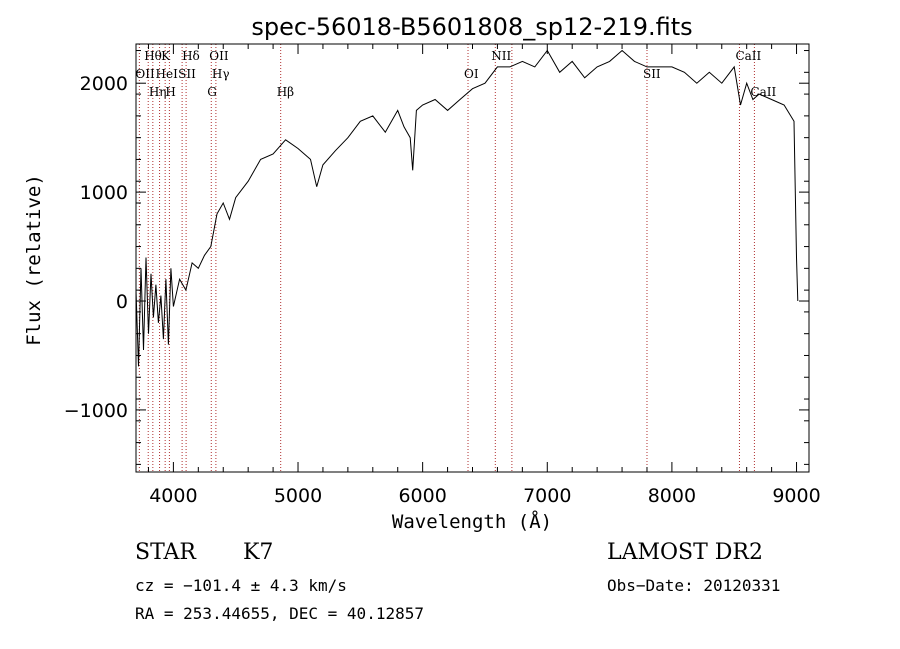 The width and height of the screenshot is (900, 649). I want to click on spectral-line-label: K, so click(166, 56).